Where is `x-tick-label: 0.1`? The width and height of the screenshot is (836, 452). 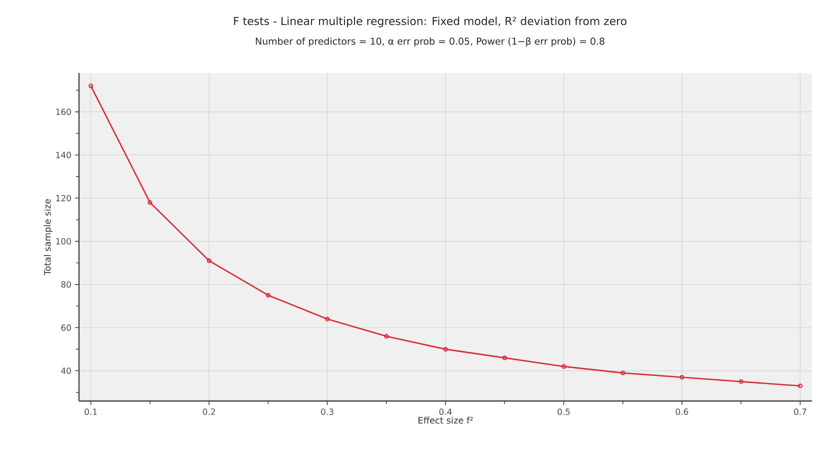 x-tick-label: 0.1 is located at coordinates (90, 411).